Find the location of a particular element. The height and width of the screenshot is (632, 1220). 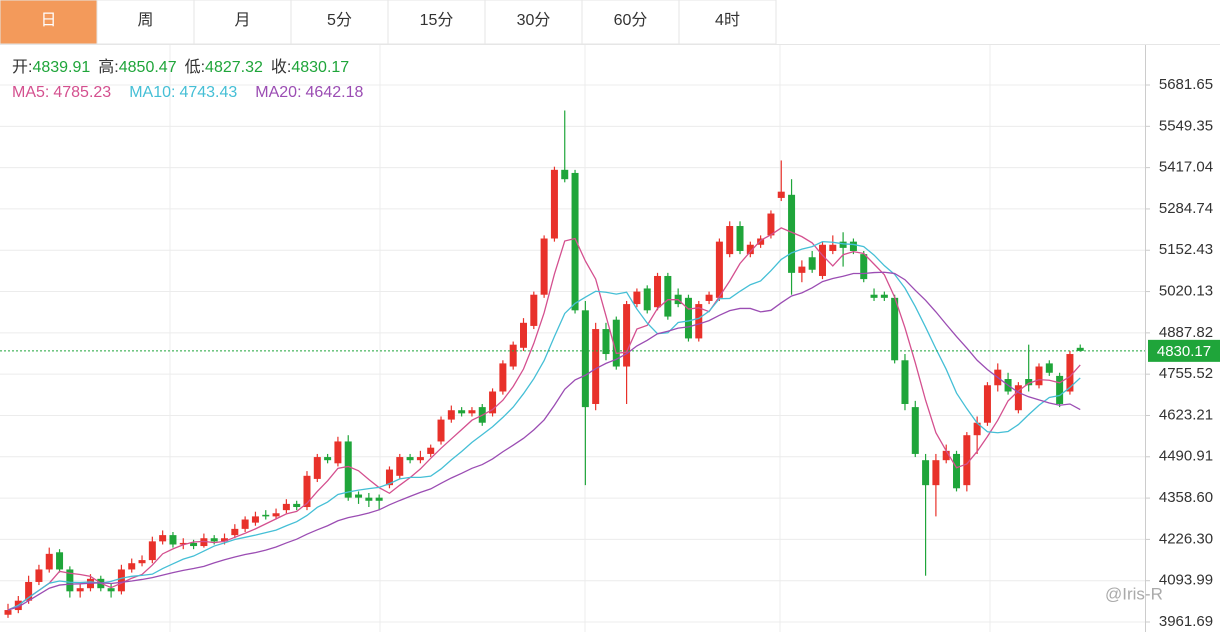

ma-legend-value: 4642.18 is located at coordinates (335, 92).